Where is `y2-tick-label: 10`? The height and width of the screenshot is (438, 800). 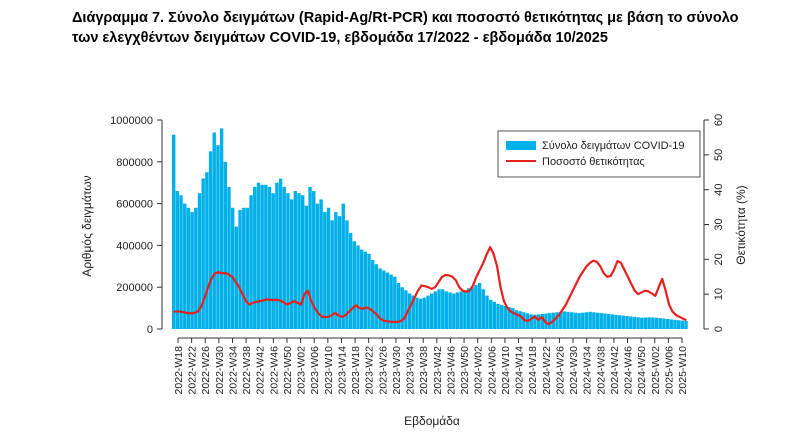 y2-tick-label: 10 is located at coordinates (719, 294).